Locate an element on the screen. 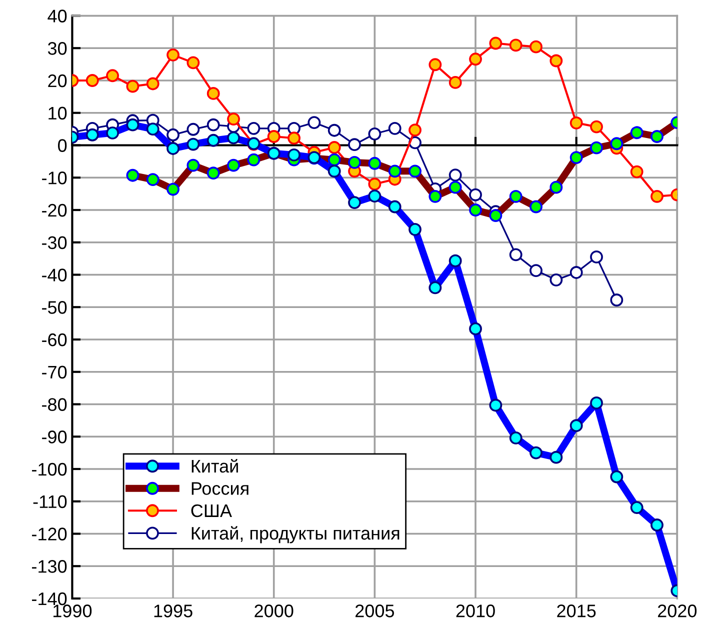 The image size is (701, 630). x-tick-label: 2000 is located at coordinates (274, 611).